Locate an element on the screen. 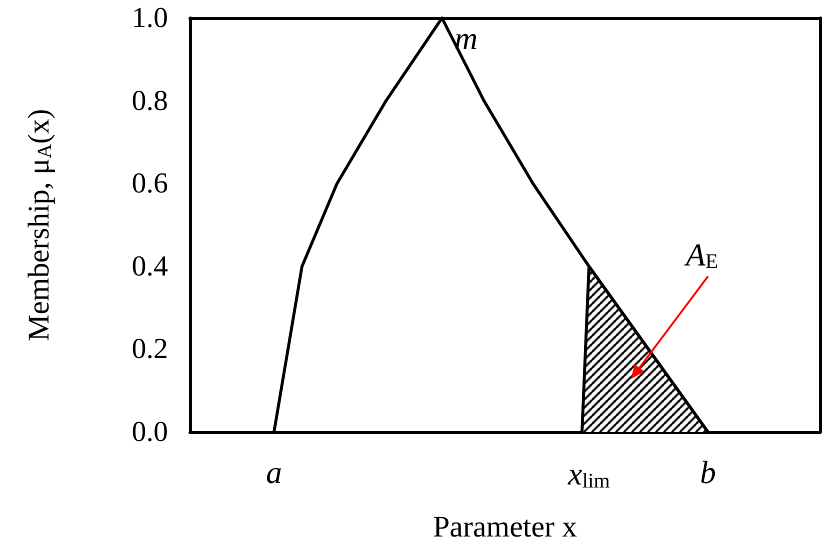 Image resolution: width=823 pixels, height=554 pixels. x-axis-title: Parameter x is located at coordinates (505, 527).